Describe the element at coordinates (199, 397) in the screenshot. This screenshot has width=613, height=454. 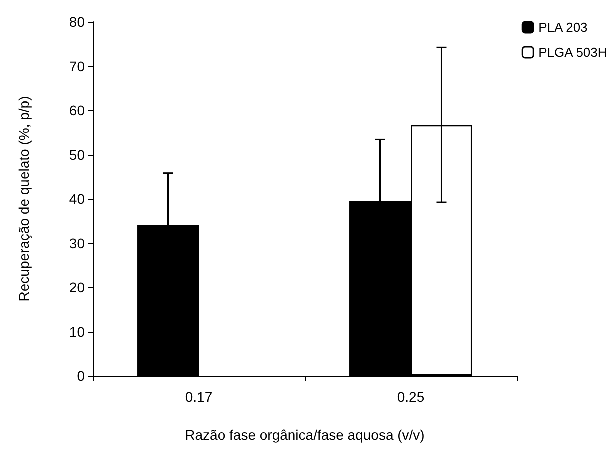
I see `x-tick-label: 0.17` at that location.